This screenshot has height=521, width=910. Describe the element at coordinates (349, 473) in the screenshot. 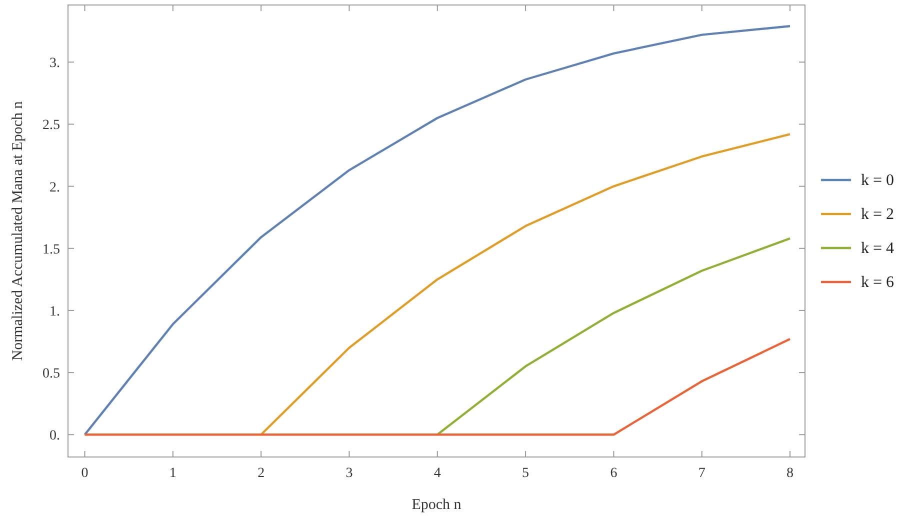

I see `x-tick-label: 3` at that location.